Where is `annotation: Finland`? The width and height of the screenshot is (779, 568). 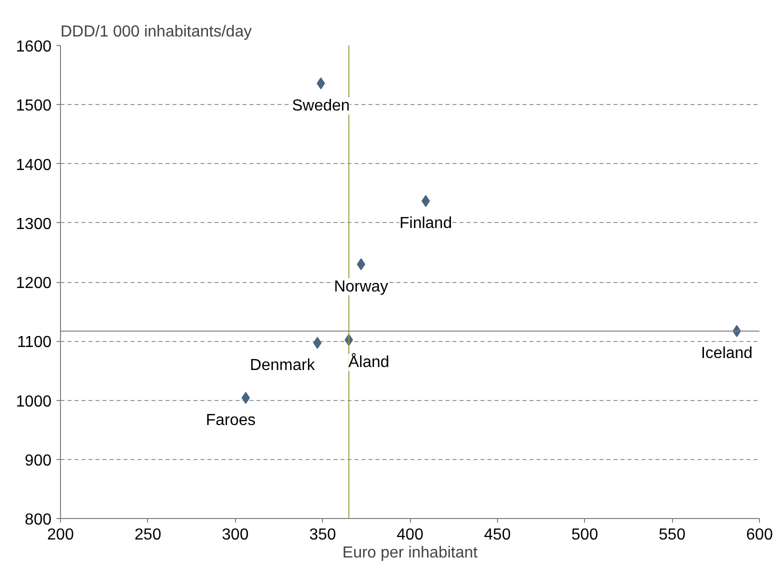 annotation: Finland is located at coordinates (425, 223).